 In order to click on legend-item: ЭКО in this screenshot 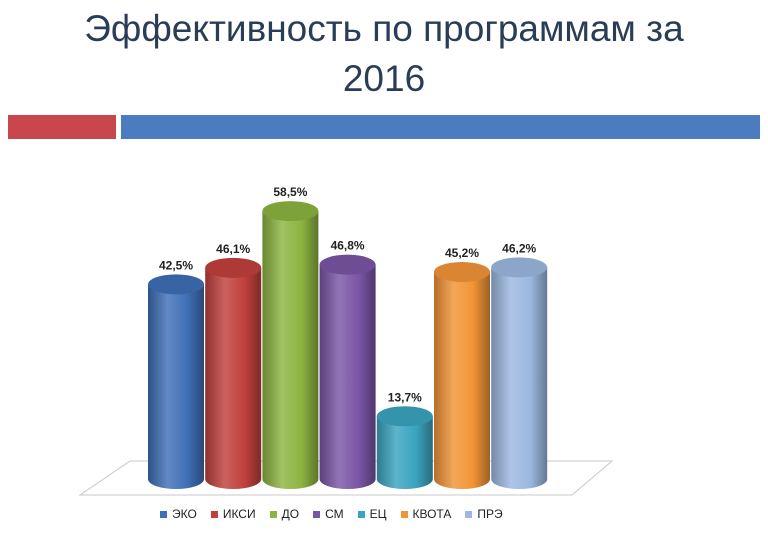, I will do `click(178, 514)`.